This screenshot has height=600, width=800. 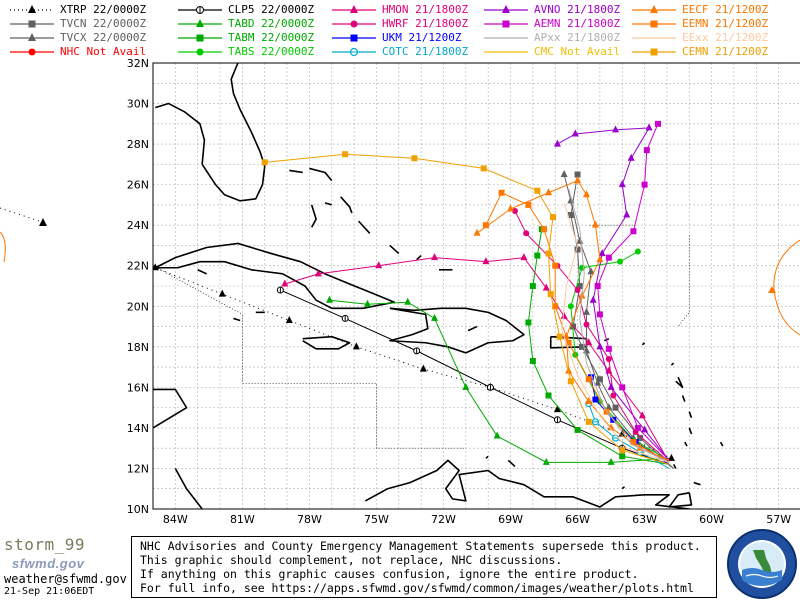 What do you see at coordinates (425, 9) in the screenshot?
I see `legend-label: HMON 21/1800Z` at bounding box center [425, 9].